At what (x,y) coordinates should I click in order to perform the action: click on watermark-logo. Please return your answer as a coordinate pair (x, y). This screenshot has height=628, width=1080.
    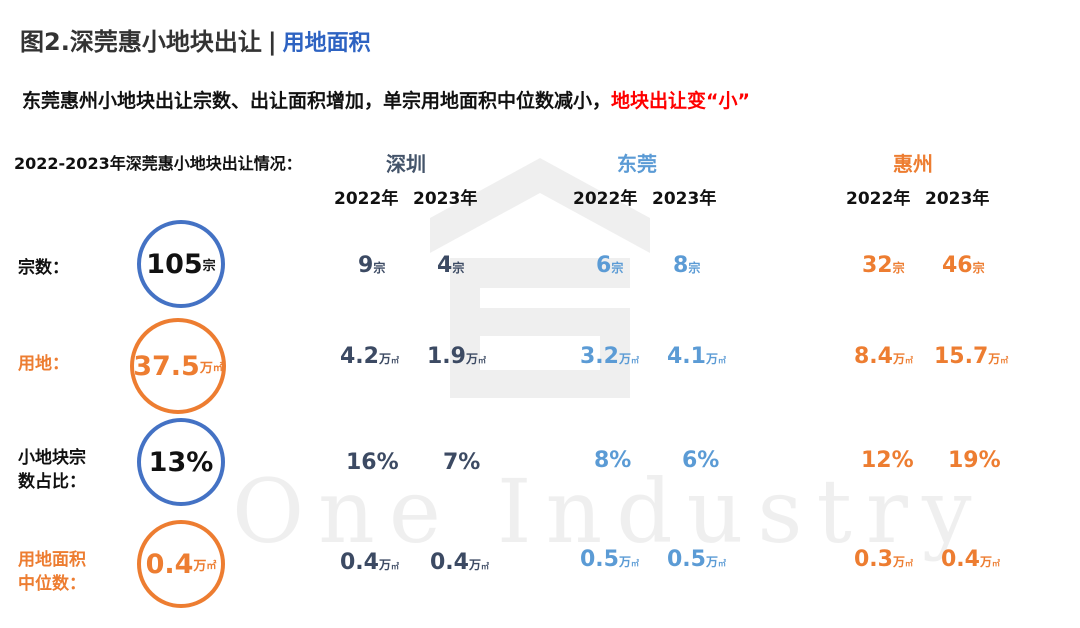
    Looking at the image, I should click on (540, 278).